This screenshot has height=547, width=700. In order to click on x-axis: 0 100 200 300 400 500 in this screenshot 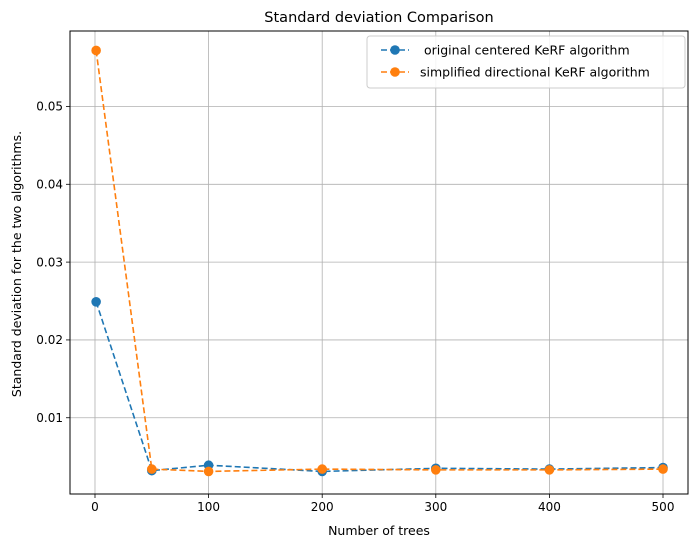, I will do `click(382, 504)`.